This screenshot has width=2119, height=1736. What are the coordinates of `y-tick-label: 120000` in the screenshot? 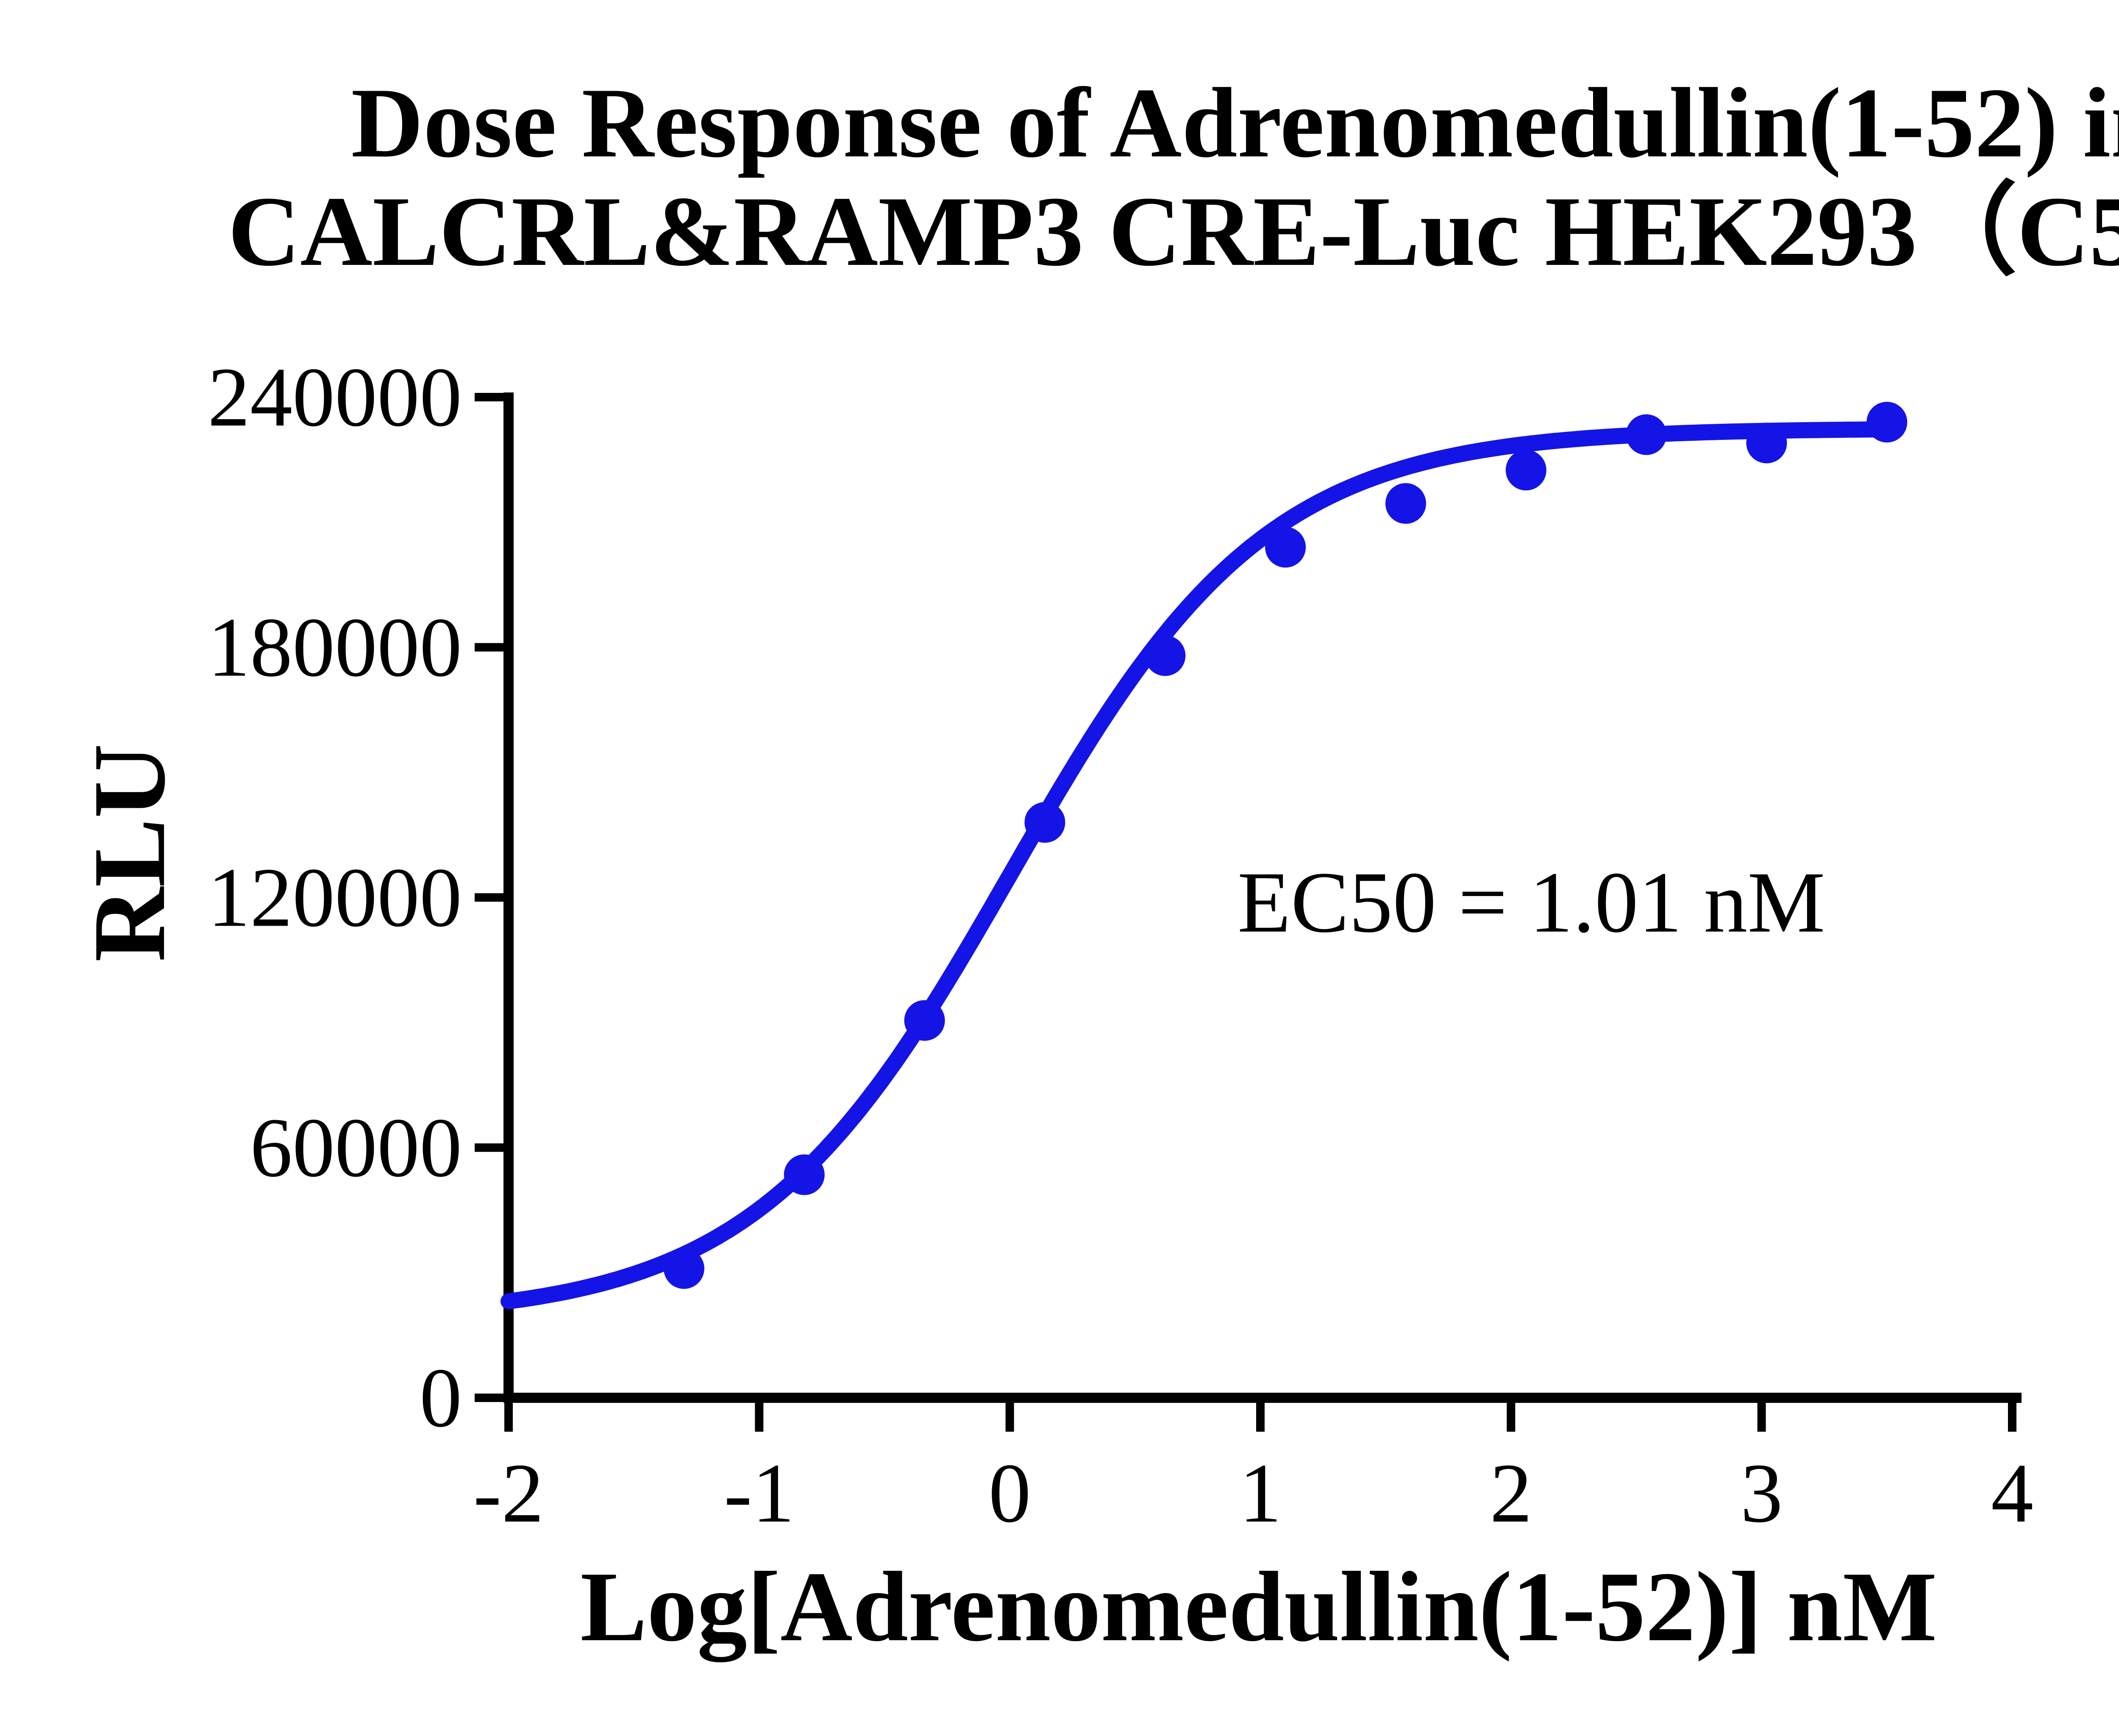 It's located at (335, 898).